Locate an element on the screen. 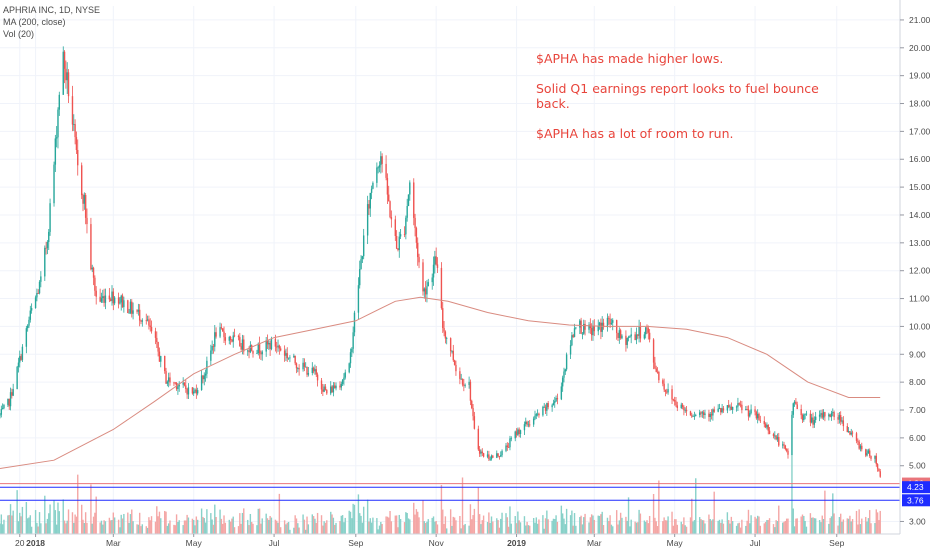 The image size is (932, 555). price-tick-label: 6.00 is located at coordinates (917, 438).